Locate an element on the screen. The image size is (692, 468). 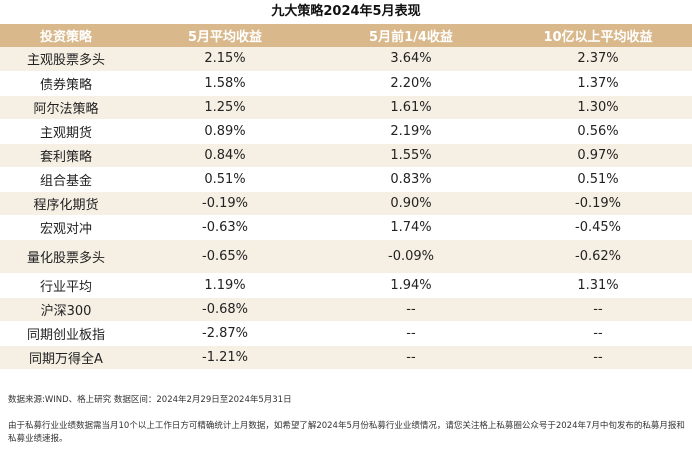
value-cell: 1.61% is located at coordinates (411, 107).